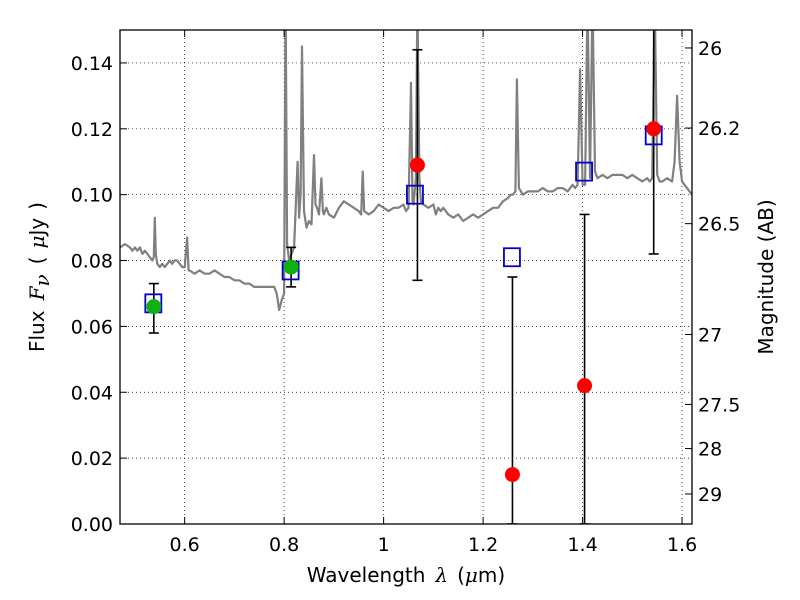 The width and height of the screenshot is (800, 600). I want to click on x-tick-label: 0.8, so click(284, 545).